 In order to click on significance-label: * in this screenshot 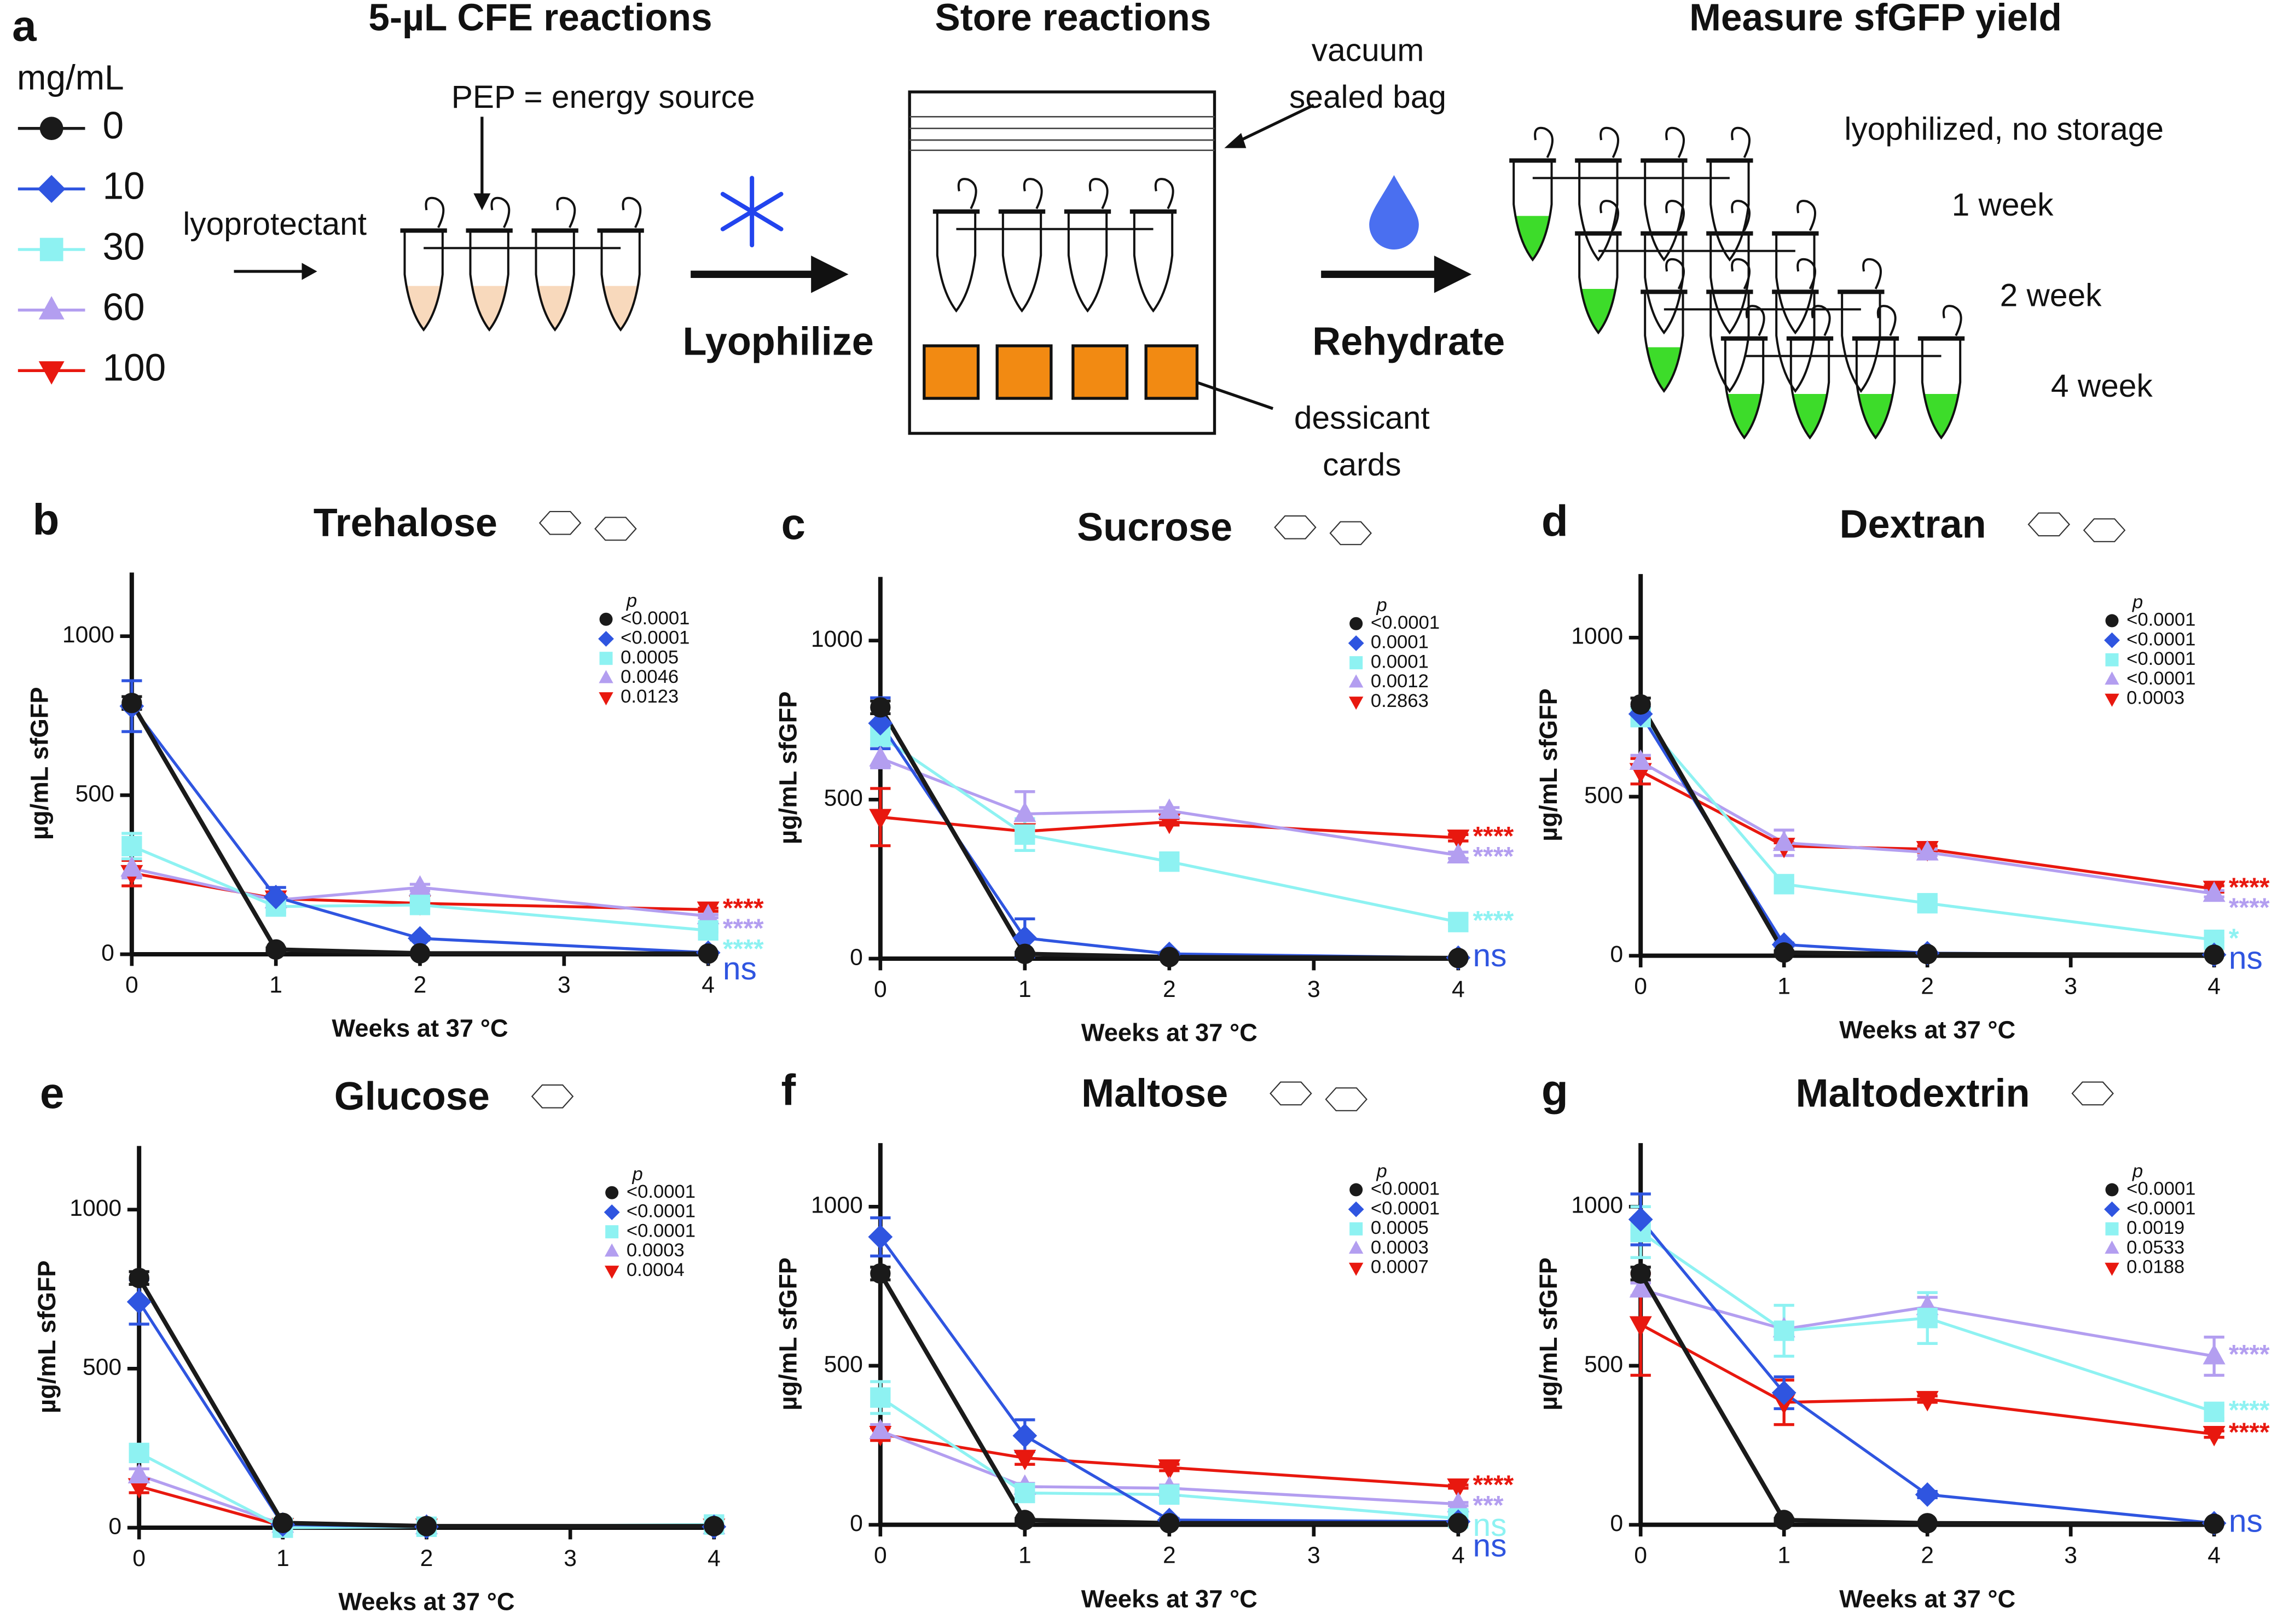, I will do `click(2234, 939)`.